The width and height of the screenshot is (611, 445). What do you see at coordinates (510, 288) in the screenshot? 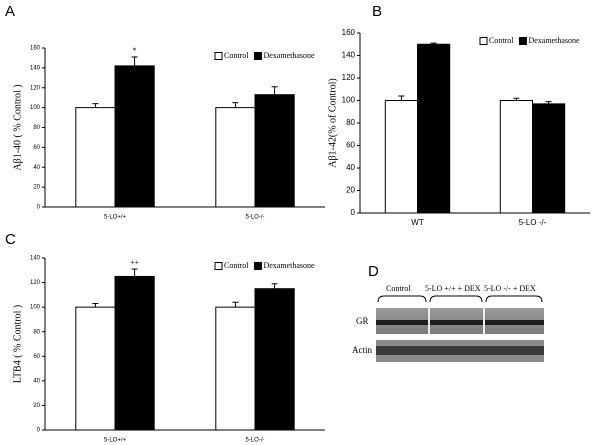
I see `blot-column-label: 5-LO -/- + DEX` at bounding box center [510, 288].